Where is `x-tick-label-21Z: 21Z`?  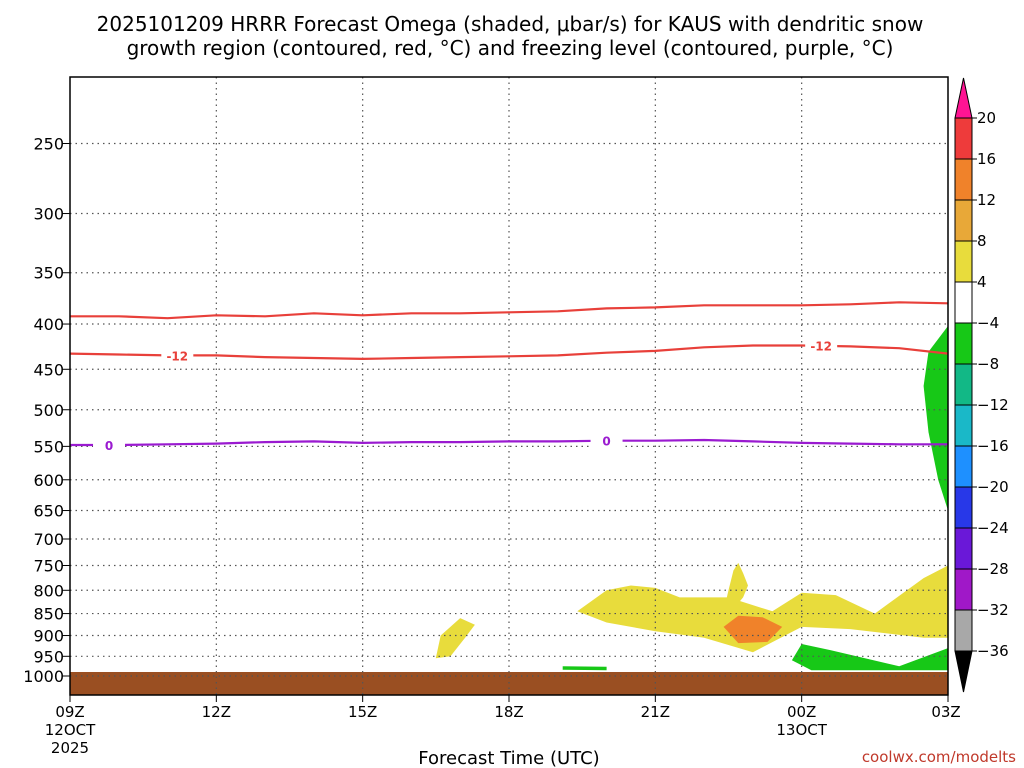 x-tick-label-21Z: 21Z is located at coordinates (655, 712).